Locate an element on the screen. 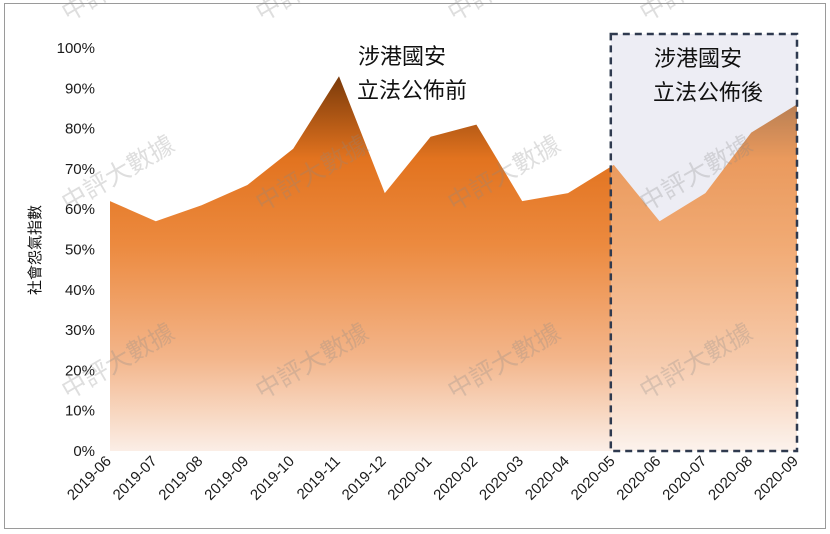 The width and height of the screenshot is (830, 534). y-tick-label: 50% is located at coordinates (80, 250).